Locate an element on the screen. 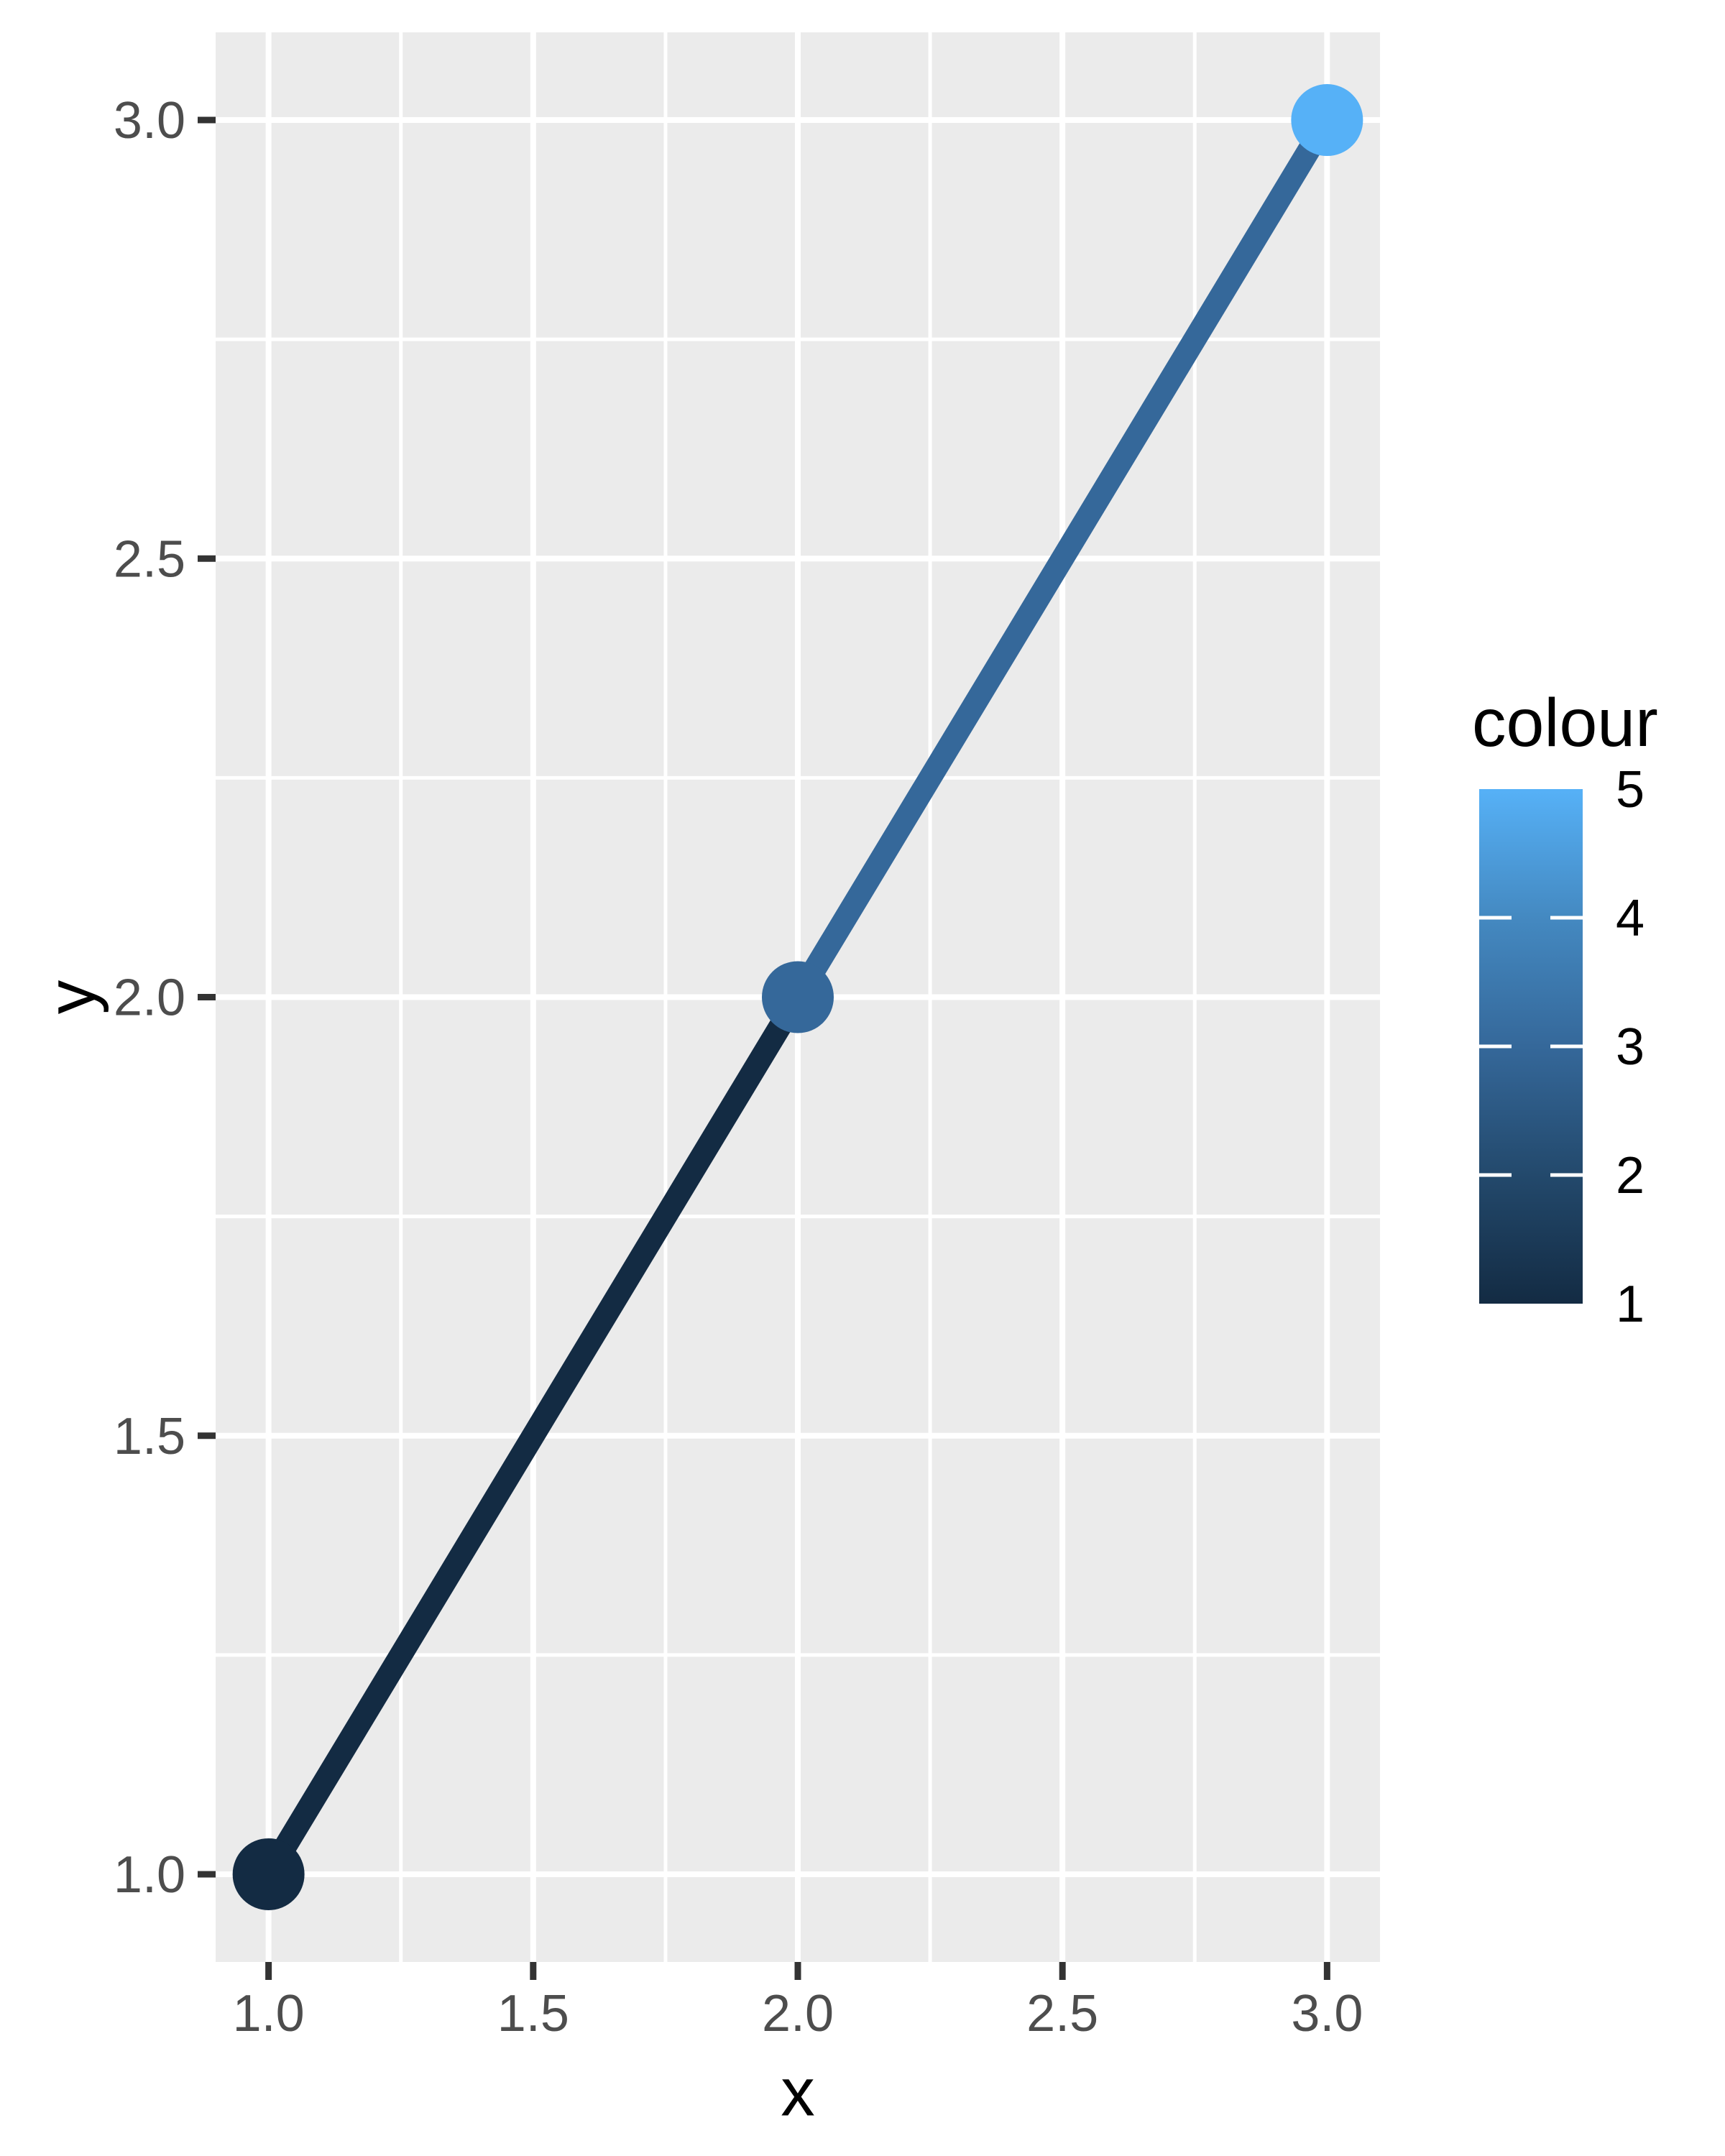  legend-tick-label: 2 is located at coordinates (1630, 1176).